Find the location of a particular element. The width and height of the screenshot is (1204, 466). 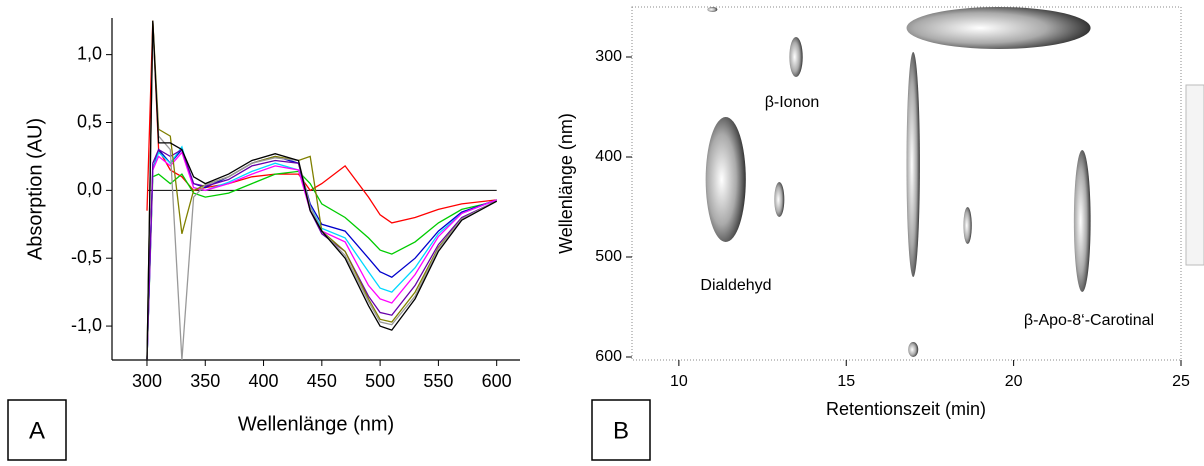

y-tick-label: 300 is located at coordinates (608, 56).